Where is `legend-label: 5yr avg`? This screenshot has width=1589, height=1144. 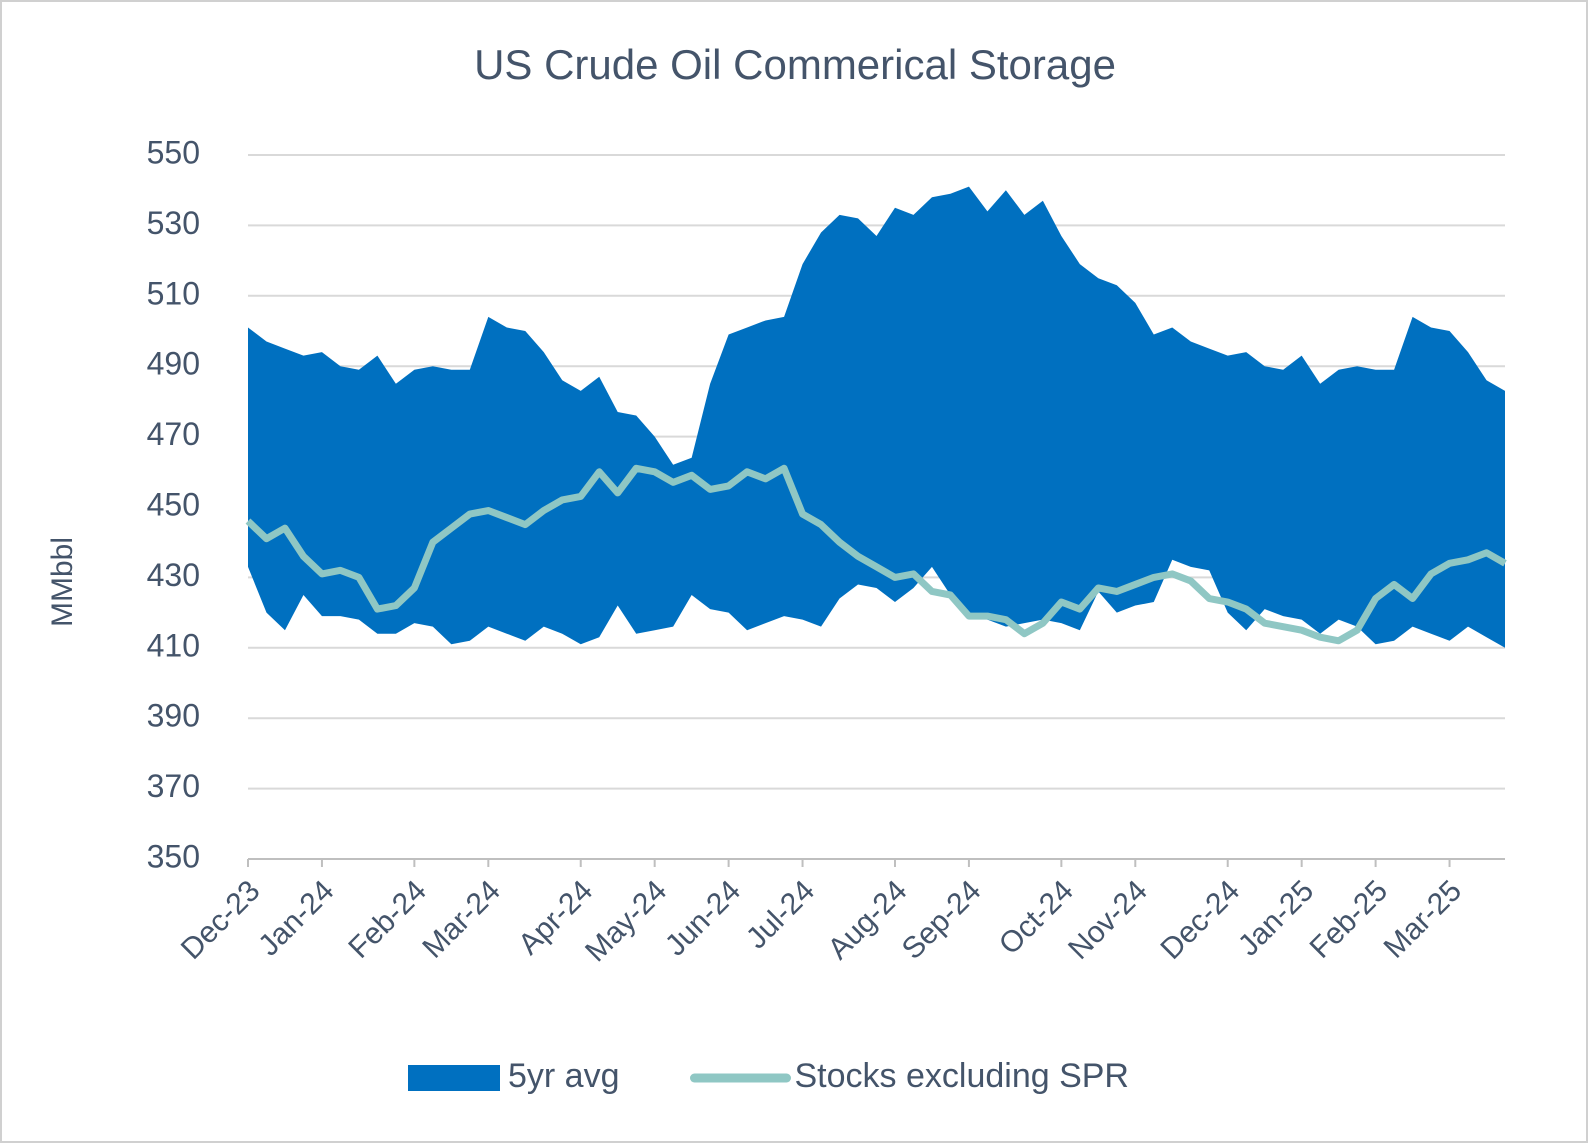
legend-label: 5yr avg is located at coordinates (564, 1076).